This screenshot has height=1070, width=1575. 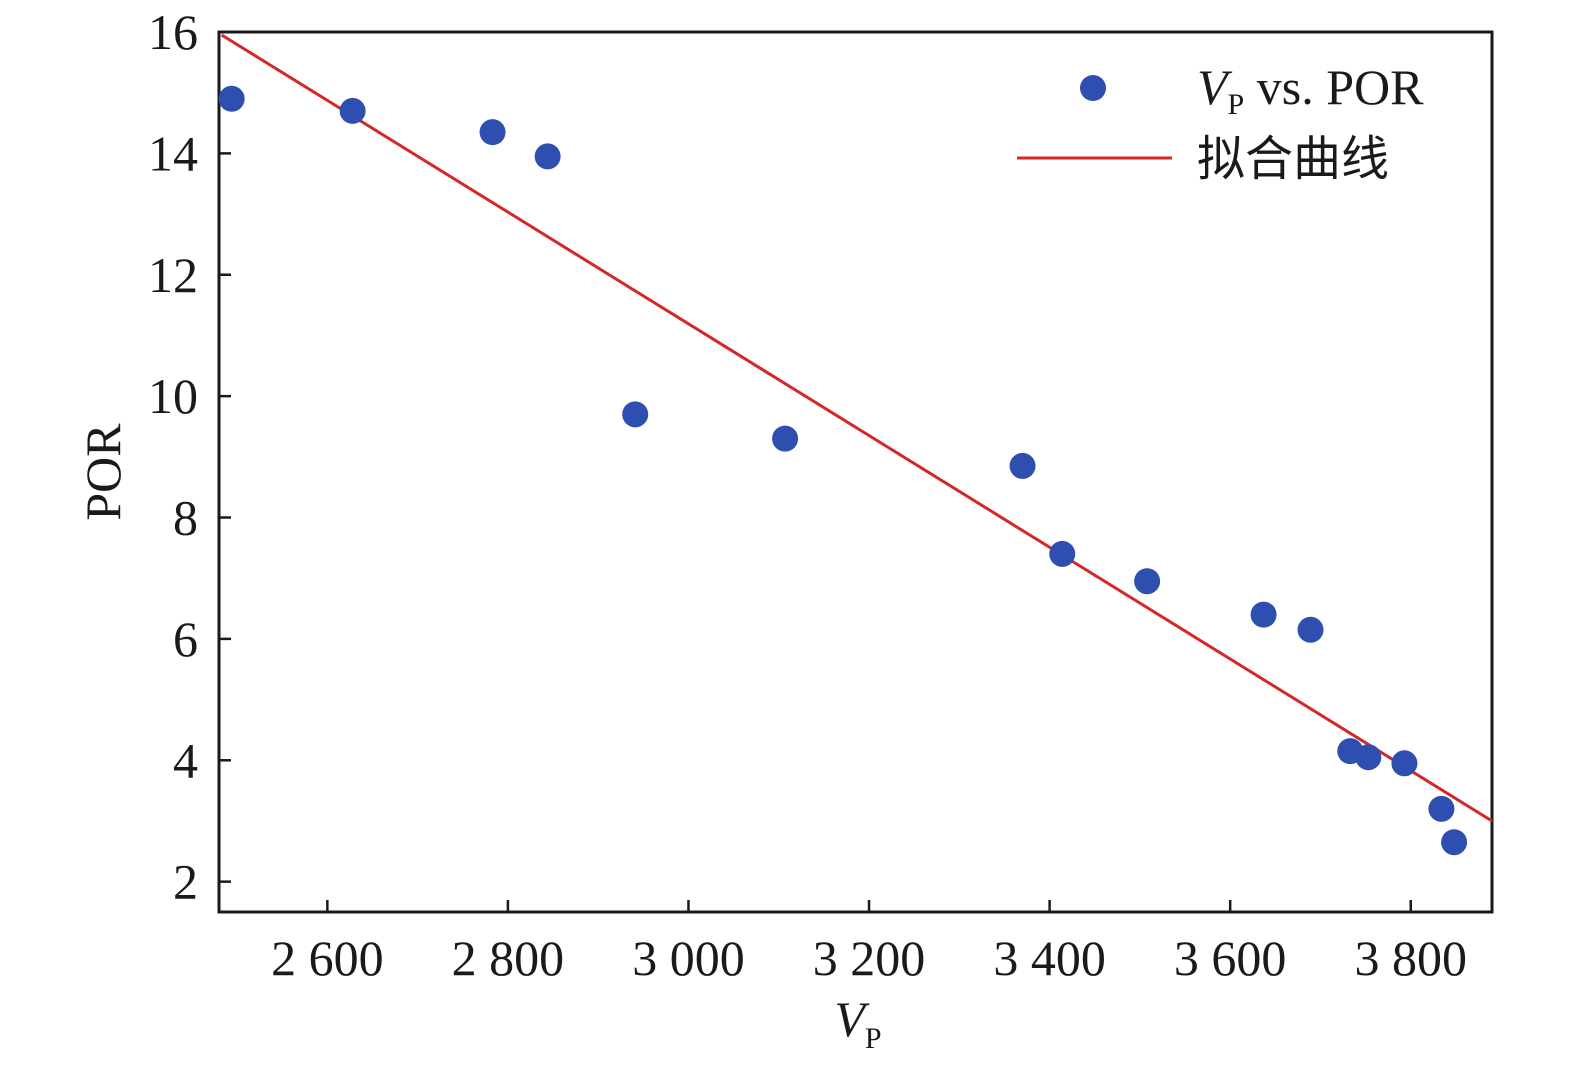 I want to click on x-axis-title-sub: P, so click(x=873, y=1038).